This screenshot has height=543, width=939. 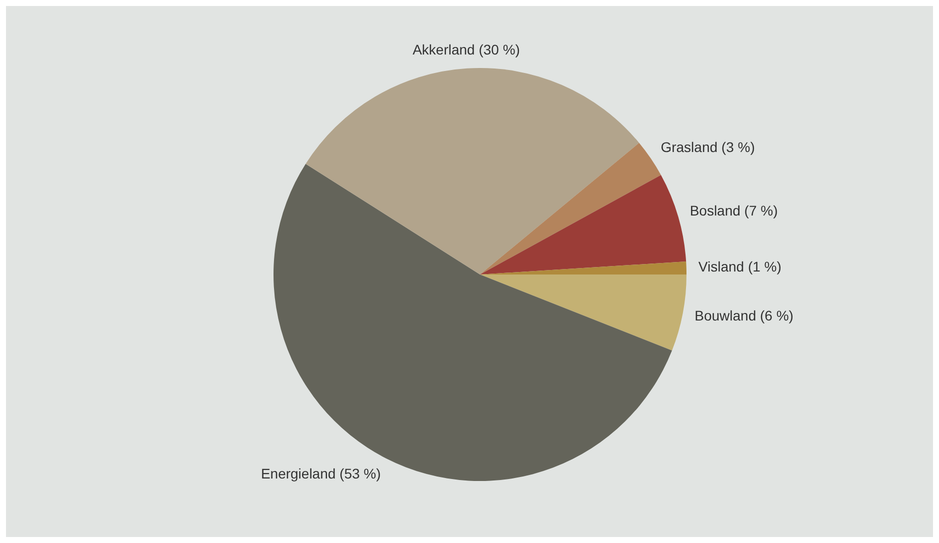 What do you see at coordinates (734, 210) in the screenshot?
I see `slice-label: Bosland (7 %)` at bounding box center [734, 210].